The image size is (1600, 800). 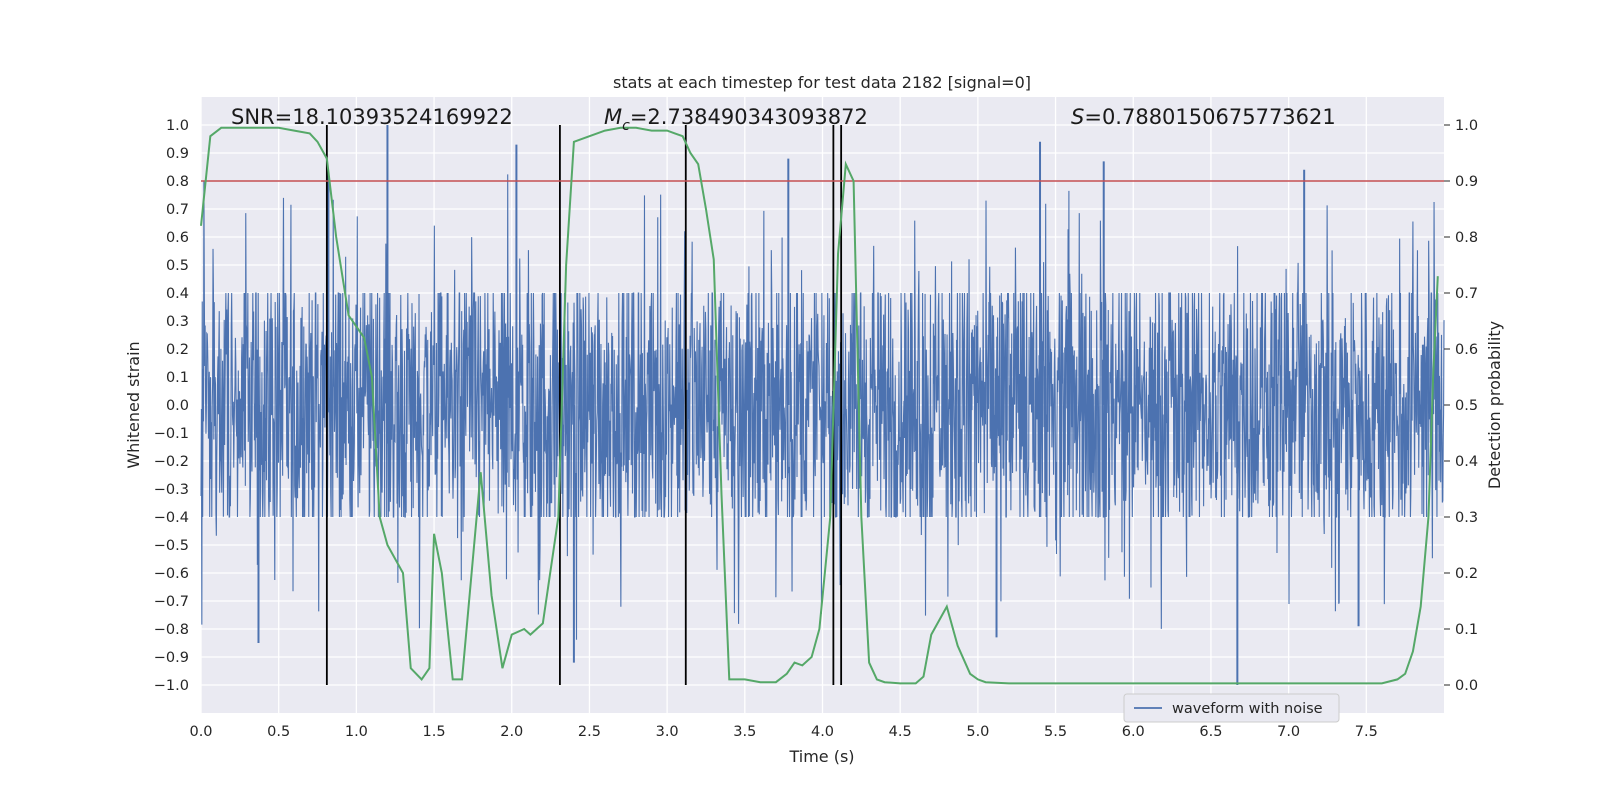 I want to click on x-tick-label: 3.5, so click(x=744, y=732).